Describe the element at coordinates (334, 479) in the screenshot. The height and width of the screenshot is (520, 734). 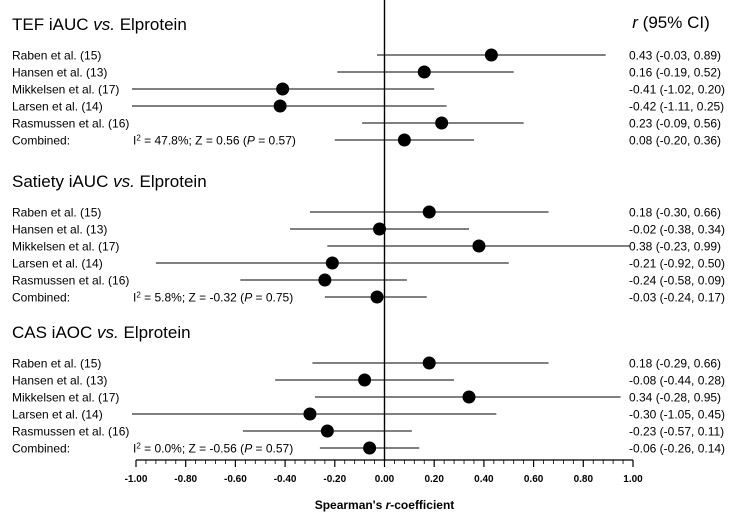
I see `x-axis-tick-label: -0.20` at that location.